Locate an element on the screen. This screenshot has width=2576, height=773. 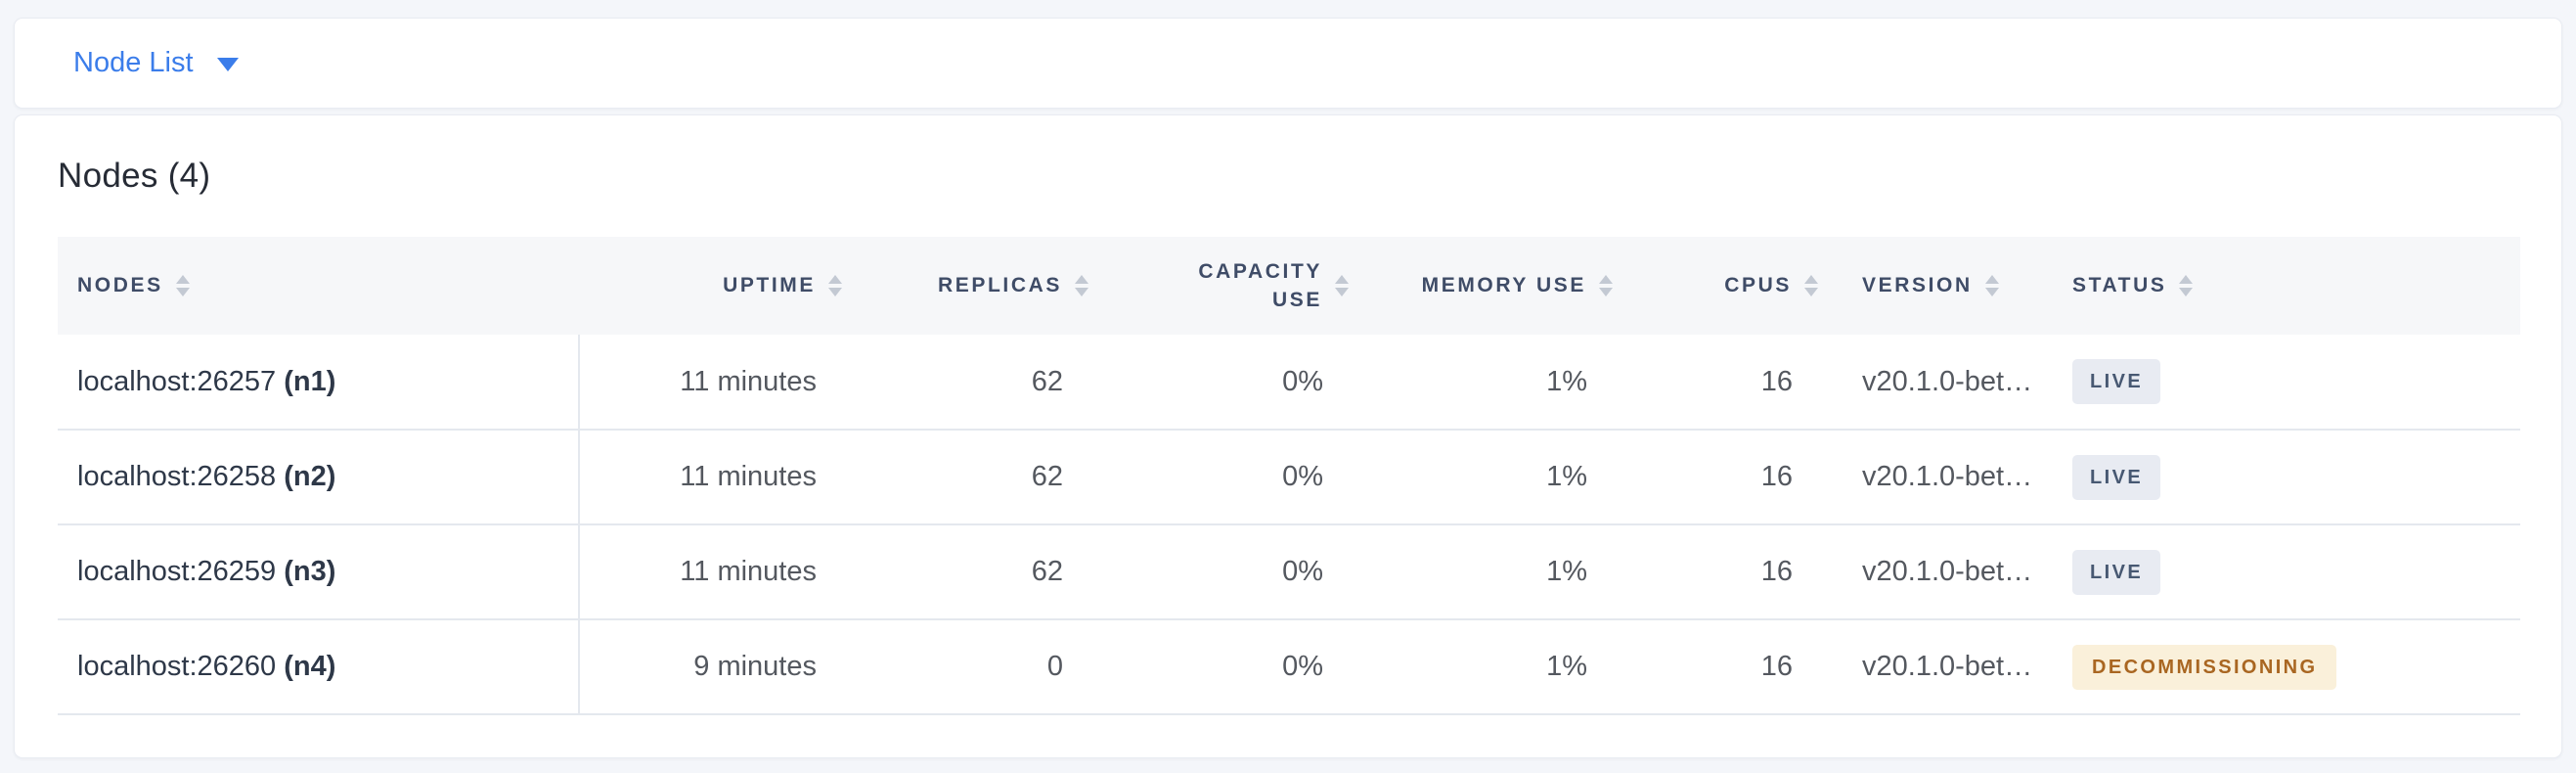
column-header-label: STATUS is located at coordinates (2119, 285).